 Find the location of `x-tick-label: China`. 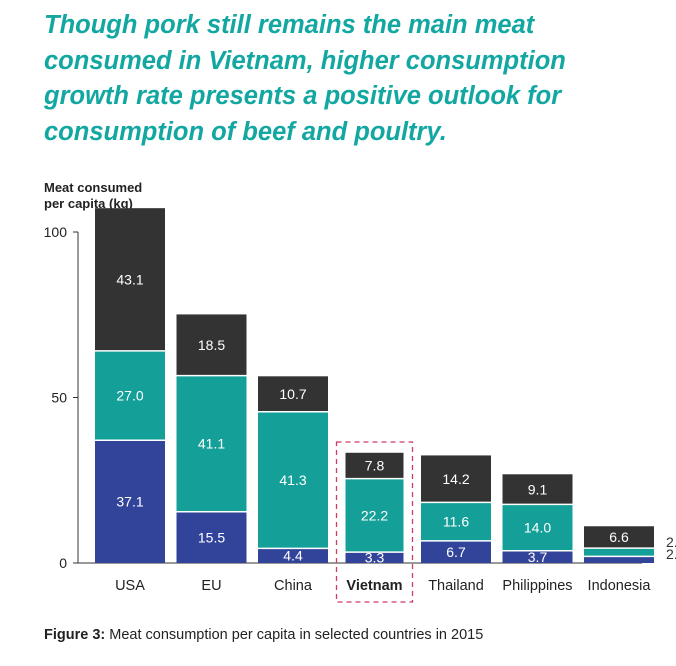

x-tick-label: China is located at coordinates (293, 586).